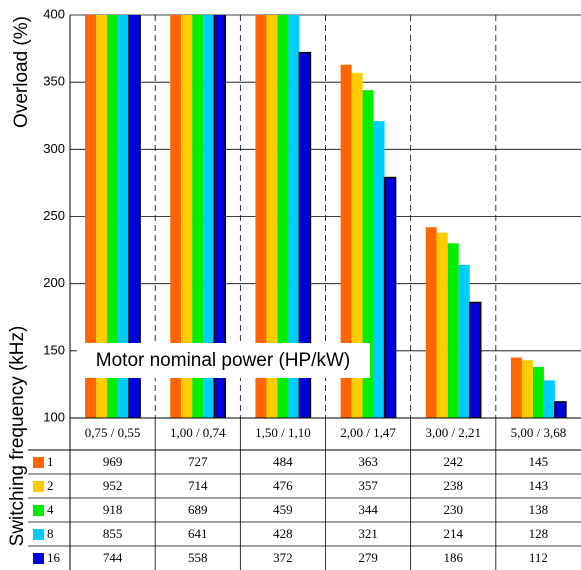 The width and height of the screenshot is (581, 570). Describe the element at coordinates (198, 485) in the screenshot. I see `table-value: 714` at that location.